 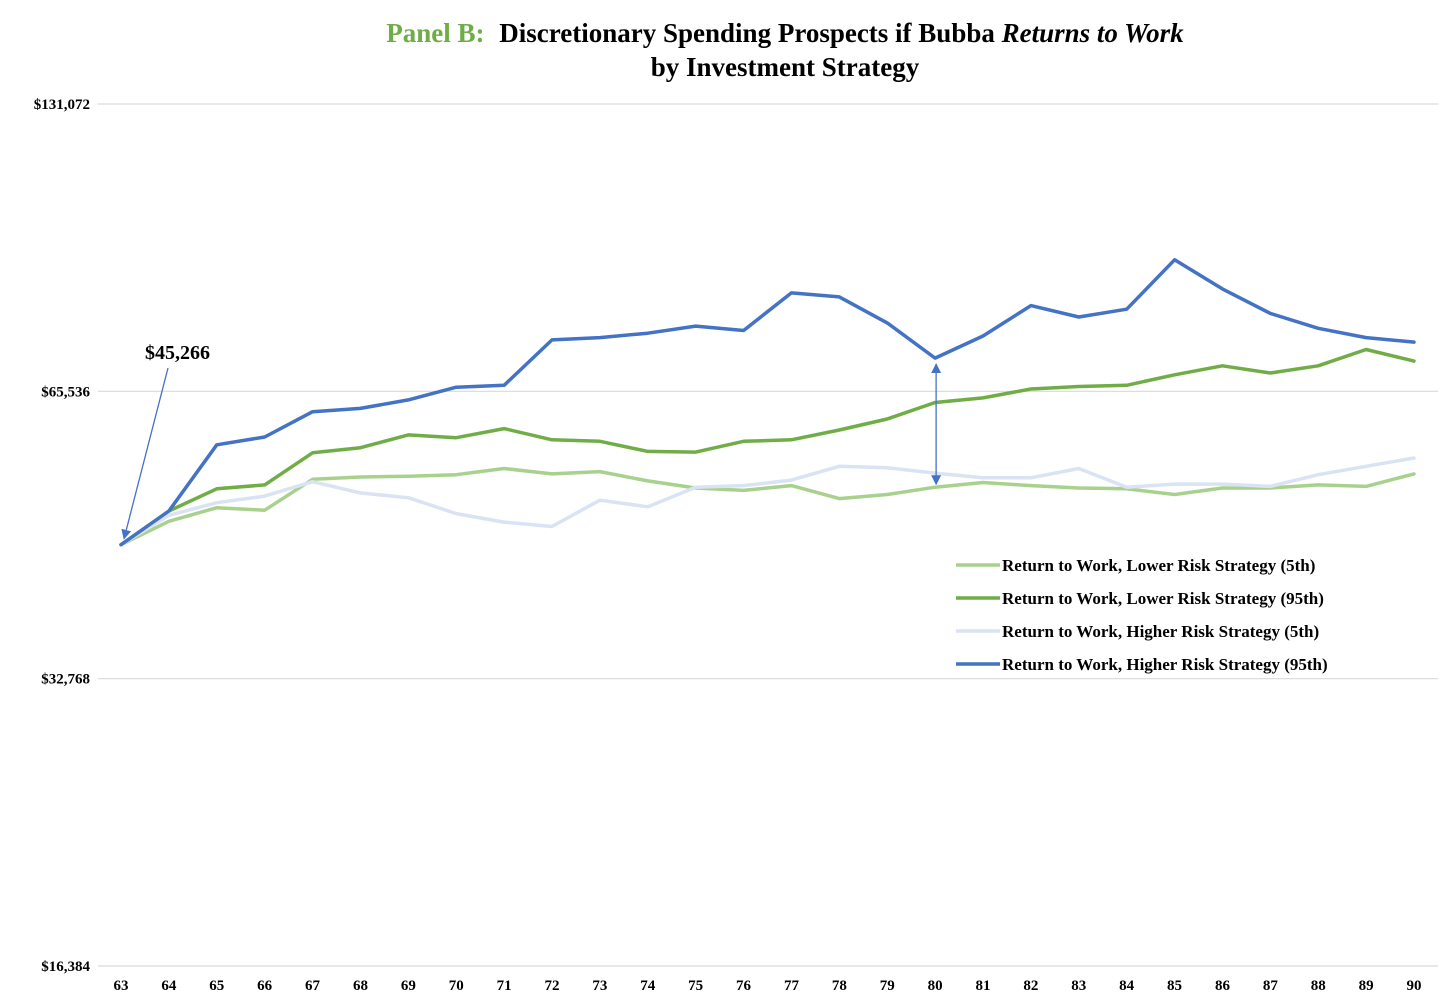 What do you see at coordinates (313, 986) in the screenshot?
I see `x-tick-label: 67` at bounding box center [313, 986].